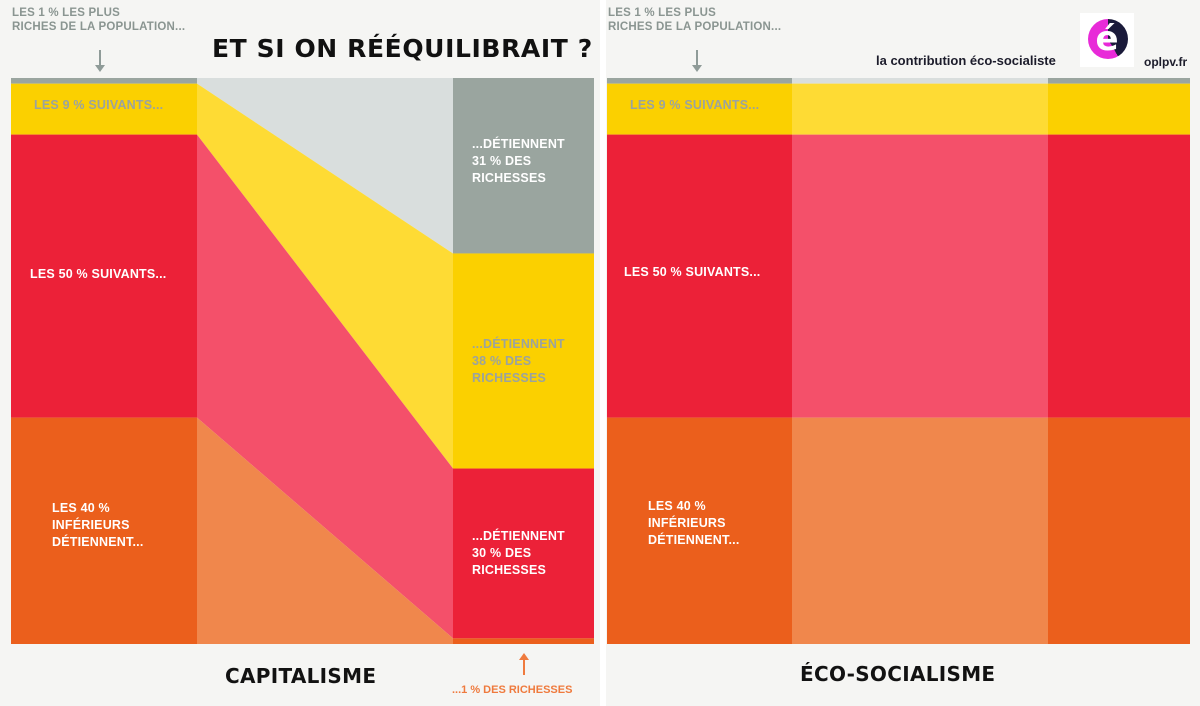 The image size is (1200, 706). Describe the element at coordinates (697, 61) in the screenshot. I see `down-arrow-icon-right` at that location.